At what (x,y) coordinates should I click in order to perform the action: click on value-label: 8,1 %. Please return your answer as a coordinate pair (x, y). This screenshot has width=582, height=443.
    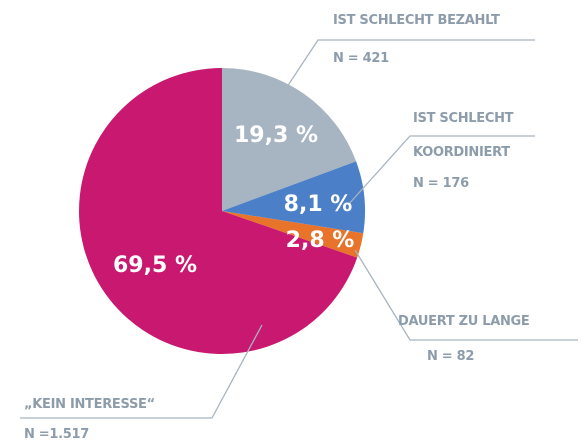
    Looking at the image, I should click on (318, 204).